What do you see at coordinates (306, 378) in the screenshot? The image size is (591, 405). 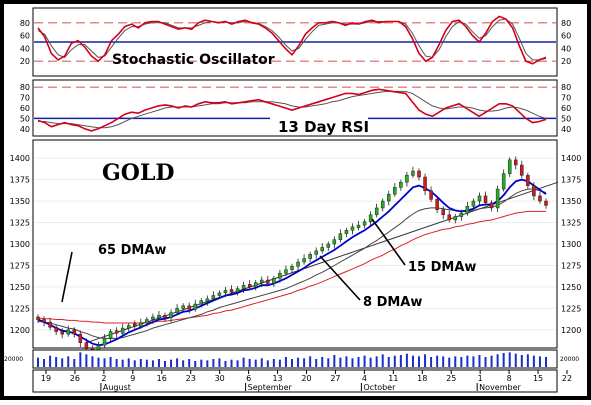 I see `x-tick-label: 20` at bounding box center [306, 378].